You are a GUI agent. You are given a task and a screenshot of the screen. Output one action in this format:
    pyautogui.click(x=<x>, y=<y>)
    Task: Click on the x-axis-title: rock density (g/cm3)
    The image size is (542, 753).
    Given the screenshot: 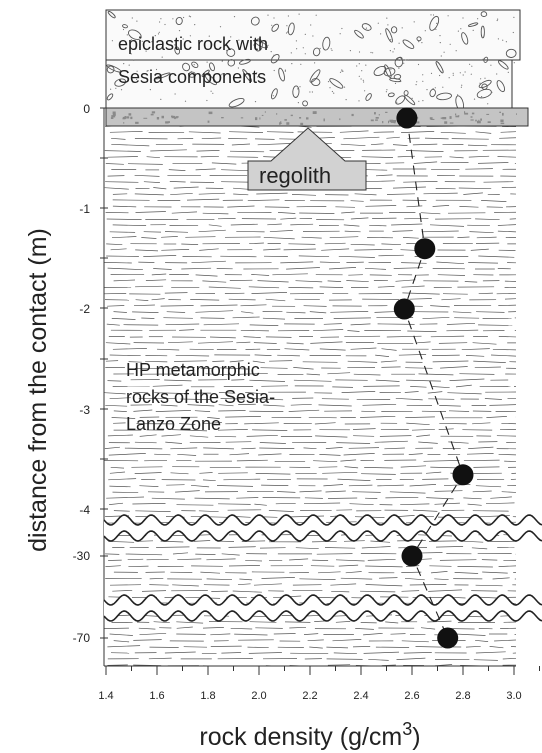 What is the action you would take?
    pyautogui.click(x=309, y=735)
    